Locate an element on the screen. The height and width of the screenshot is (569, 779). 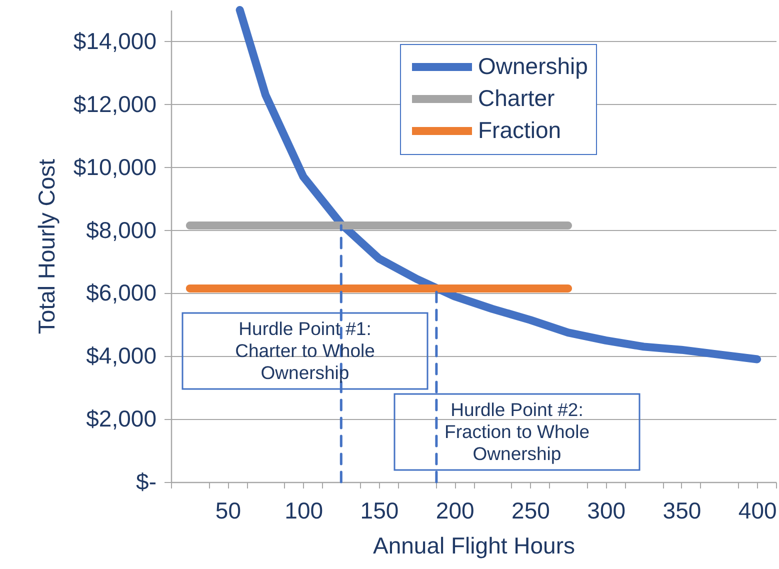
x-tick-label: 300 is located at coordinates (606, 511).